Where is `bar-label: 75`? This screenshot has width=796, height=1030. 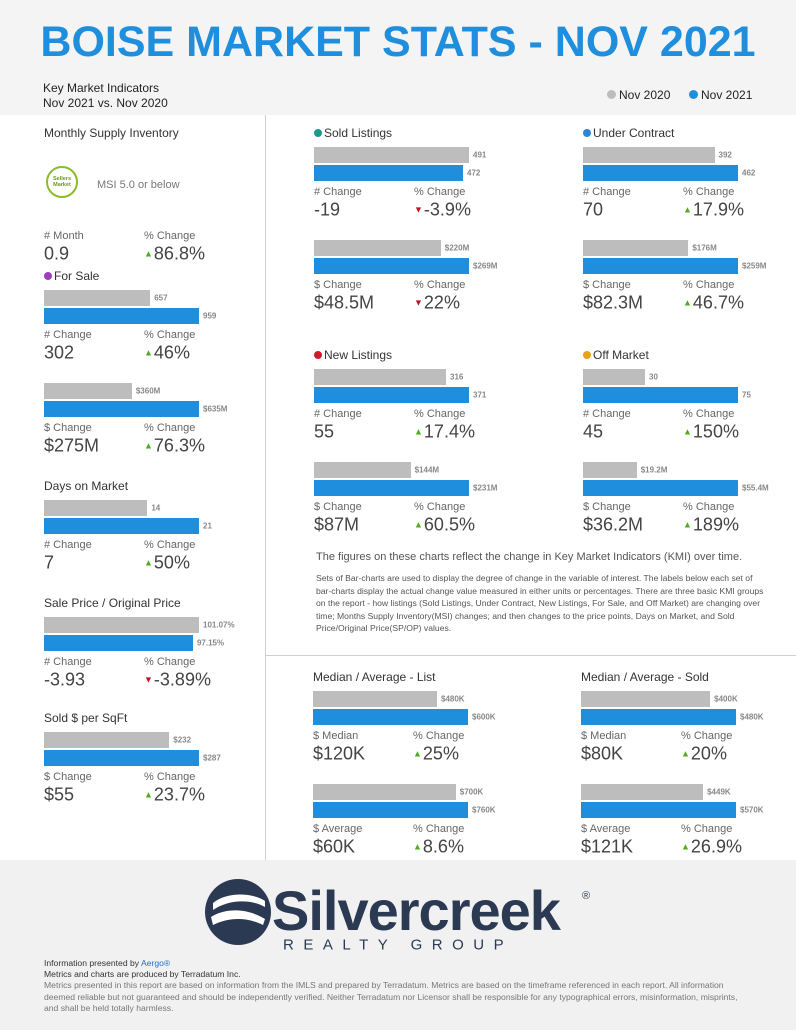
bar-label: 75 is located at coordinates (746, 395).